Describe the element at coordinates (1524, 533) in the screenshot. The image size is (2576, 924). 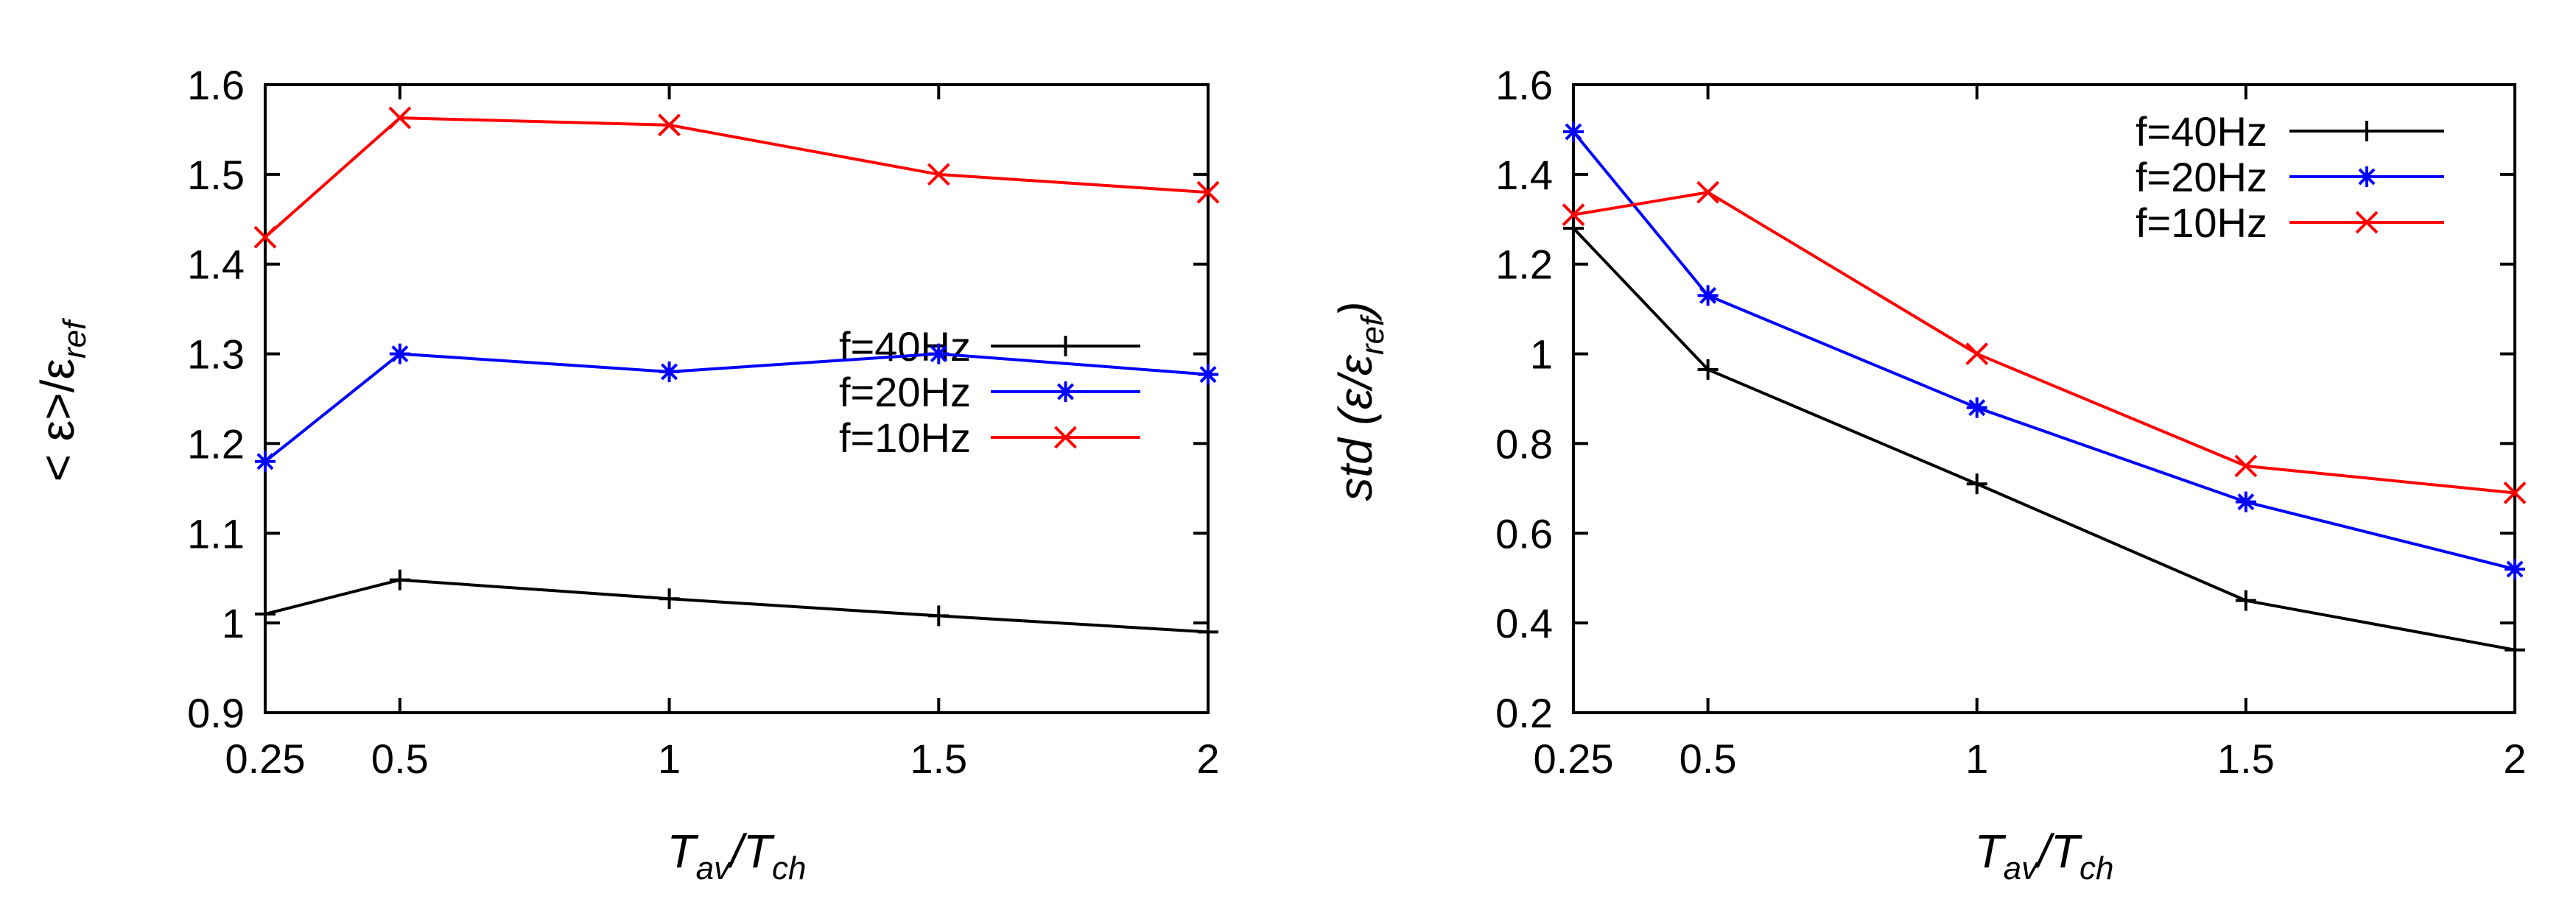
I see `y-tick-label: 0.6` at that location.